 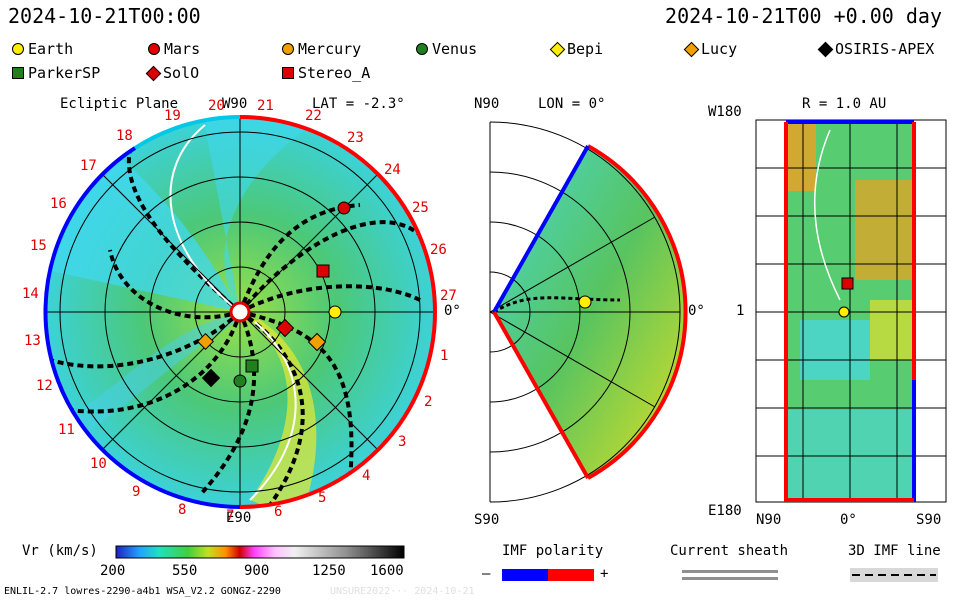 What do you see at coordinates (288, 49) in the screenshot?
I see `mercury-marker-icon` at bounding box center [288, 49].